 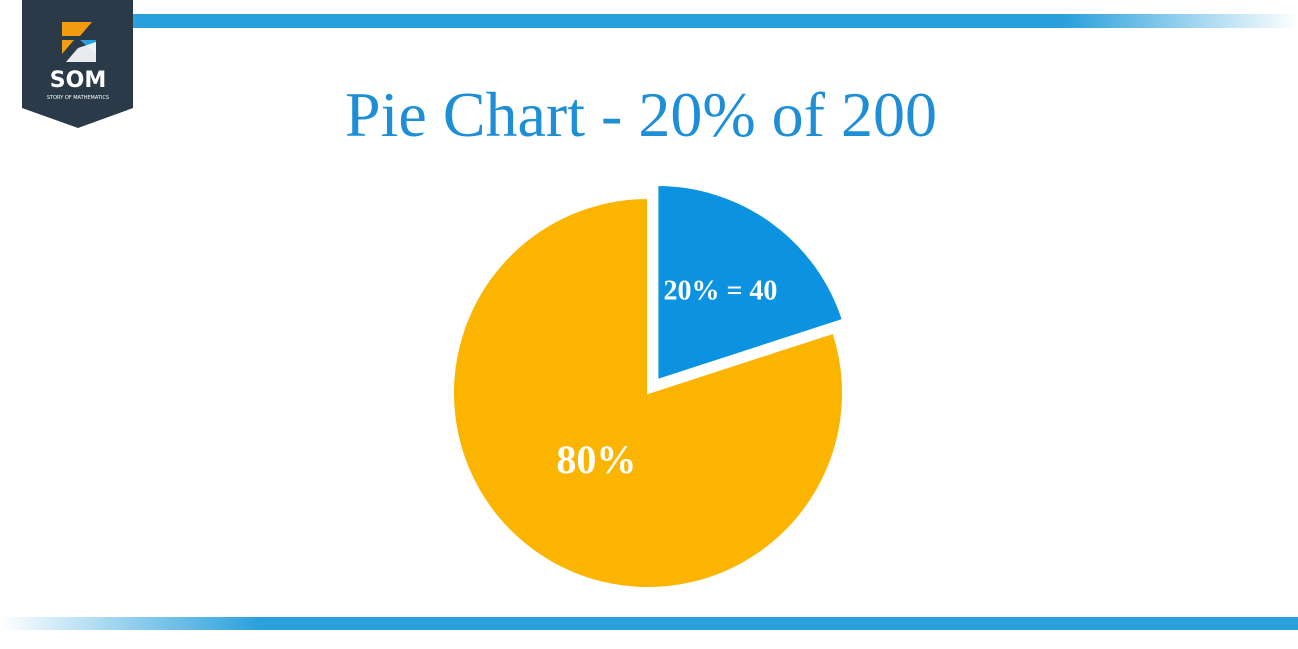 What do you see at coordinates (596, 459) in the screenshot?
I see `slice-label: 80%` at bounding box center [596, 459].